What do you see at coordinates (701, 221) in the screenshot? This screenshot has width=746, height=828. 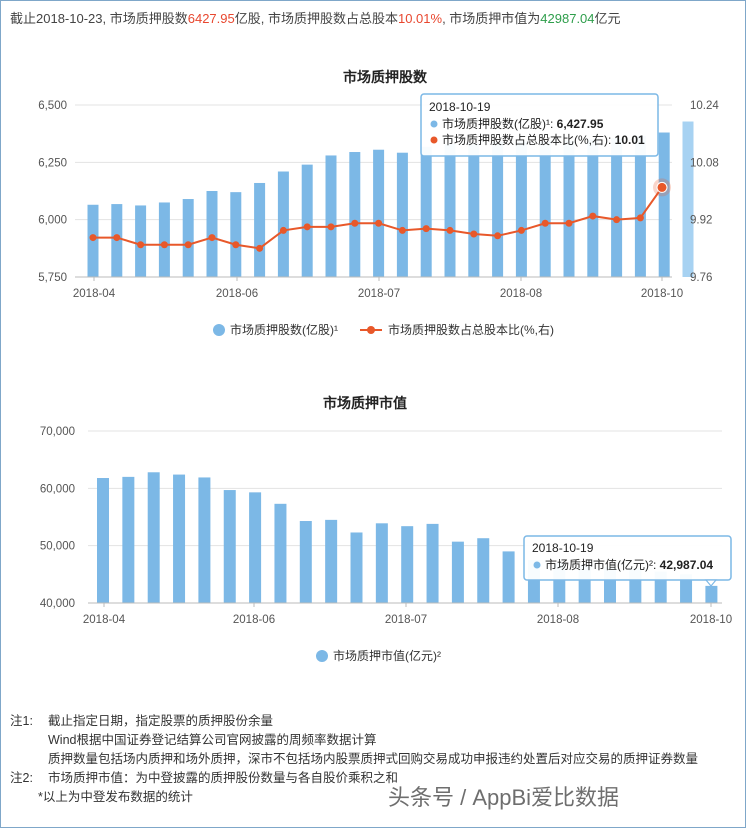 I see `chart1-y2-tick: 9.92` at bounding box center [701, 221].